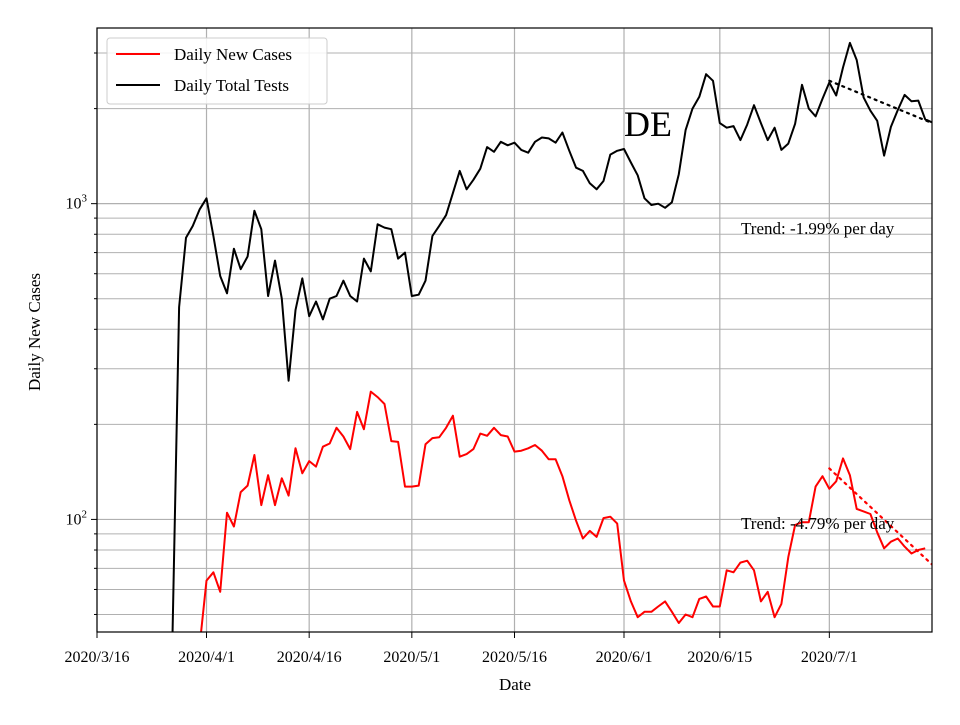  What do you see at coordinates (206, 657) in the screenshot?
I see `x-tick-label: 2020/4/1` at bounding box center [206, 657].